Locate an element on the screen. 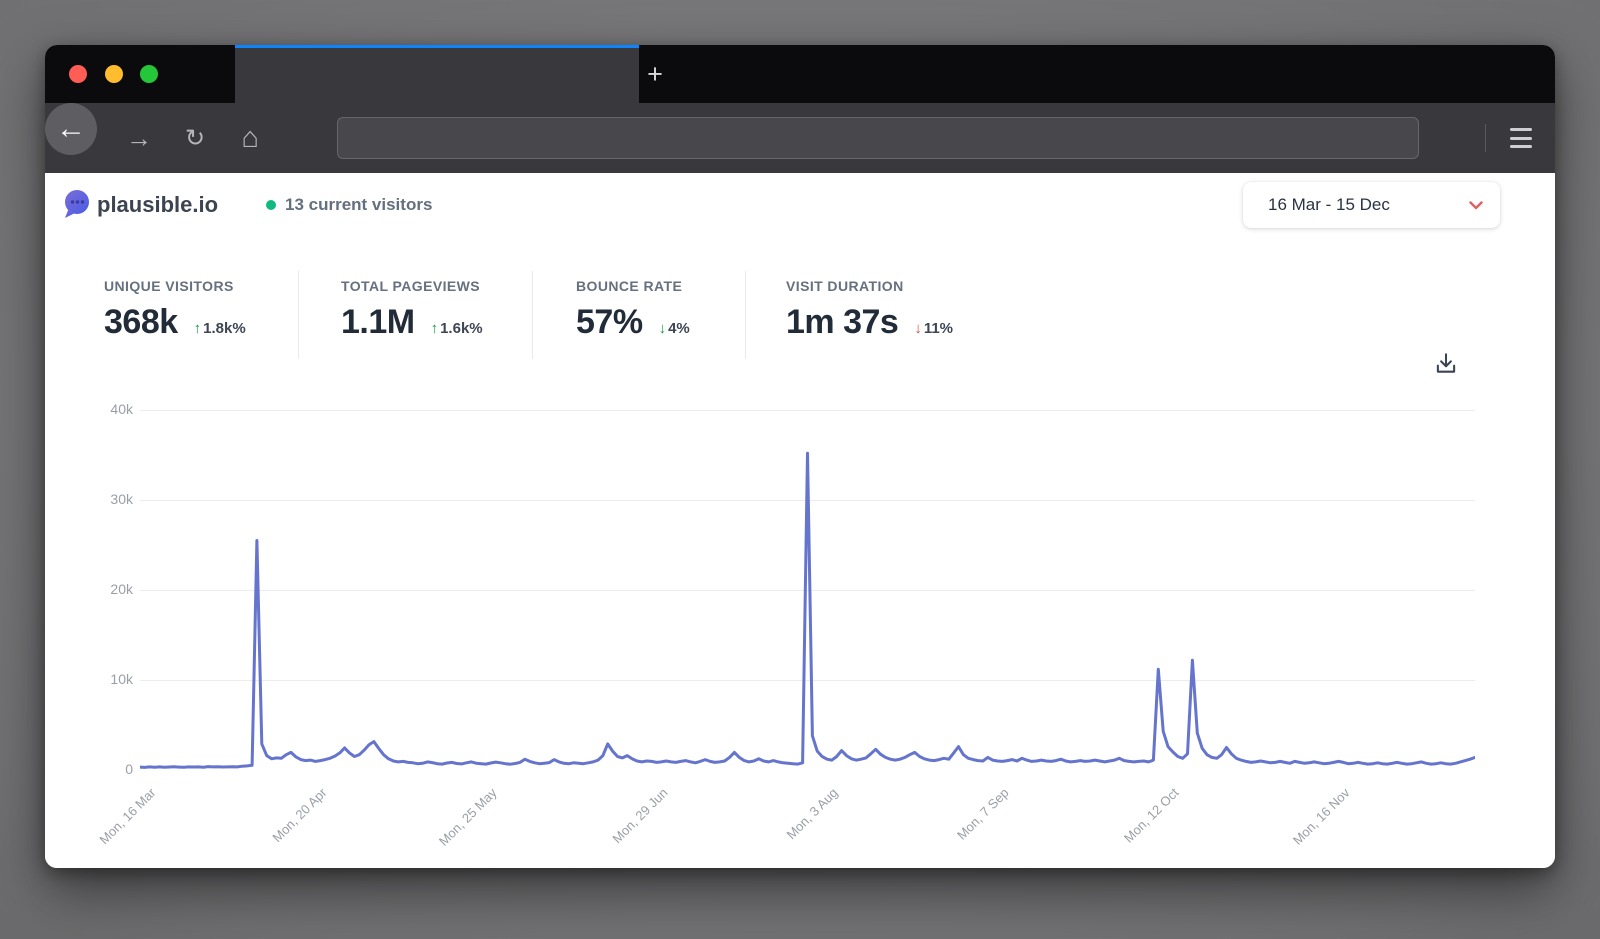 The width and height of the screenshot is (1600, 939). back-button: ← is located at coordinates (71, 129).